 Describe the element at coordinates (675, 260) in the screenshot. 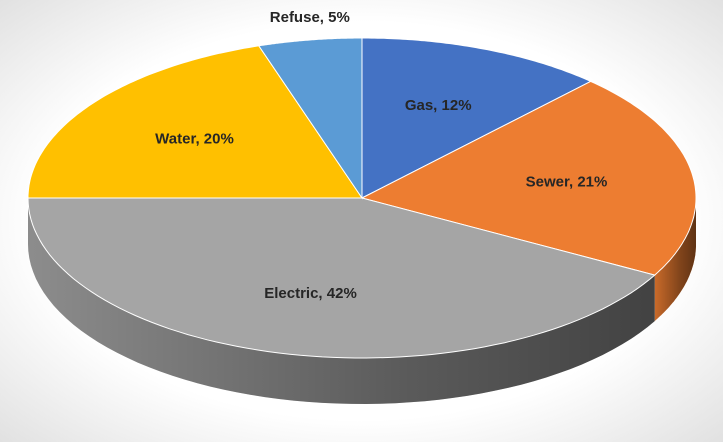

I see `pie-side-shade` at that location.